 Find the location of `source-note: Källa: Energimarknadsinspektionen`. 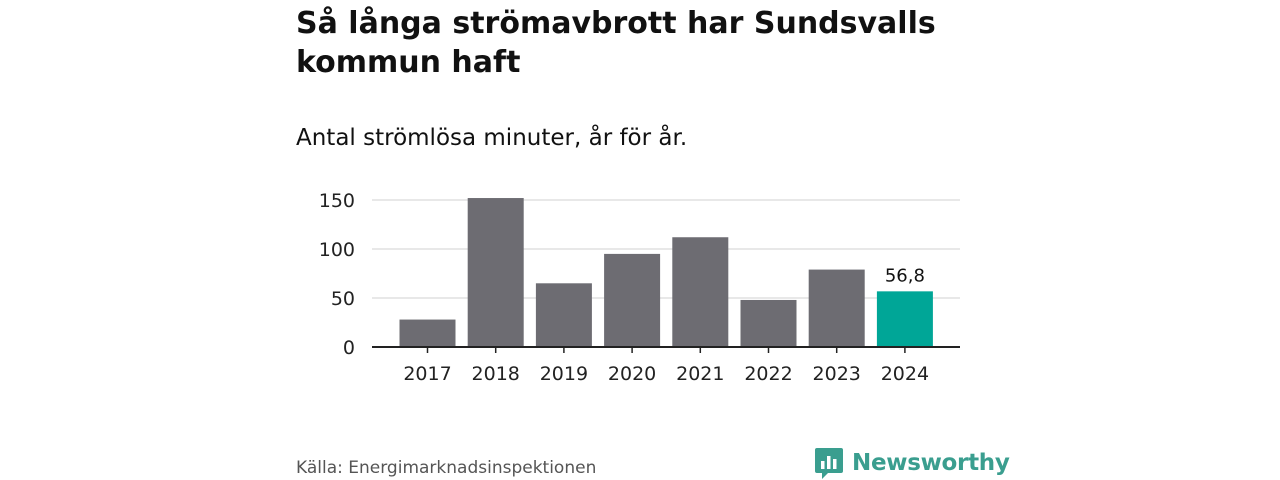

source-note: Källa: Energimarknadsinspektionen is located at coordinates (446, 468).